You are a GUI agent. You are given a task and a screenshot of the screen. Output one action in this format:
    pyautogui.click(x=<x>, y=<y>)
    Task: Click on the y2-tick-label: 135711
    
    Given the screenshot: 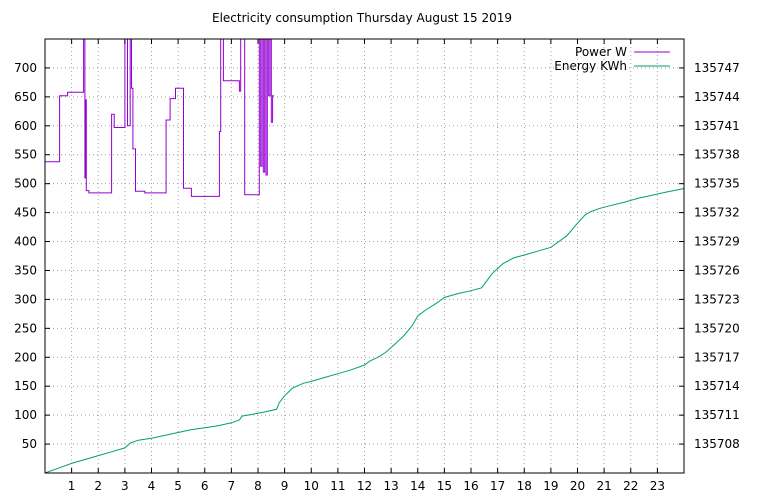 What is the action you would take?
    pyautogui.click(x=717, y=415)
    